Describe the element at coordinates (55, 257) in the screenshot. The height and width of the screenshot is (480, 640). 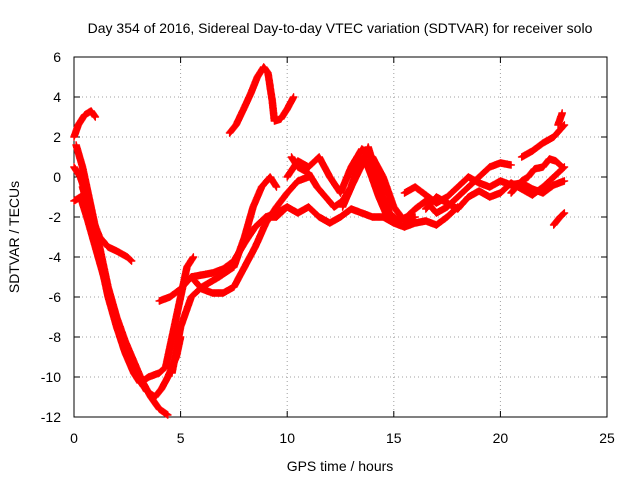
I see `y-tick-label: -4` at that location.